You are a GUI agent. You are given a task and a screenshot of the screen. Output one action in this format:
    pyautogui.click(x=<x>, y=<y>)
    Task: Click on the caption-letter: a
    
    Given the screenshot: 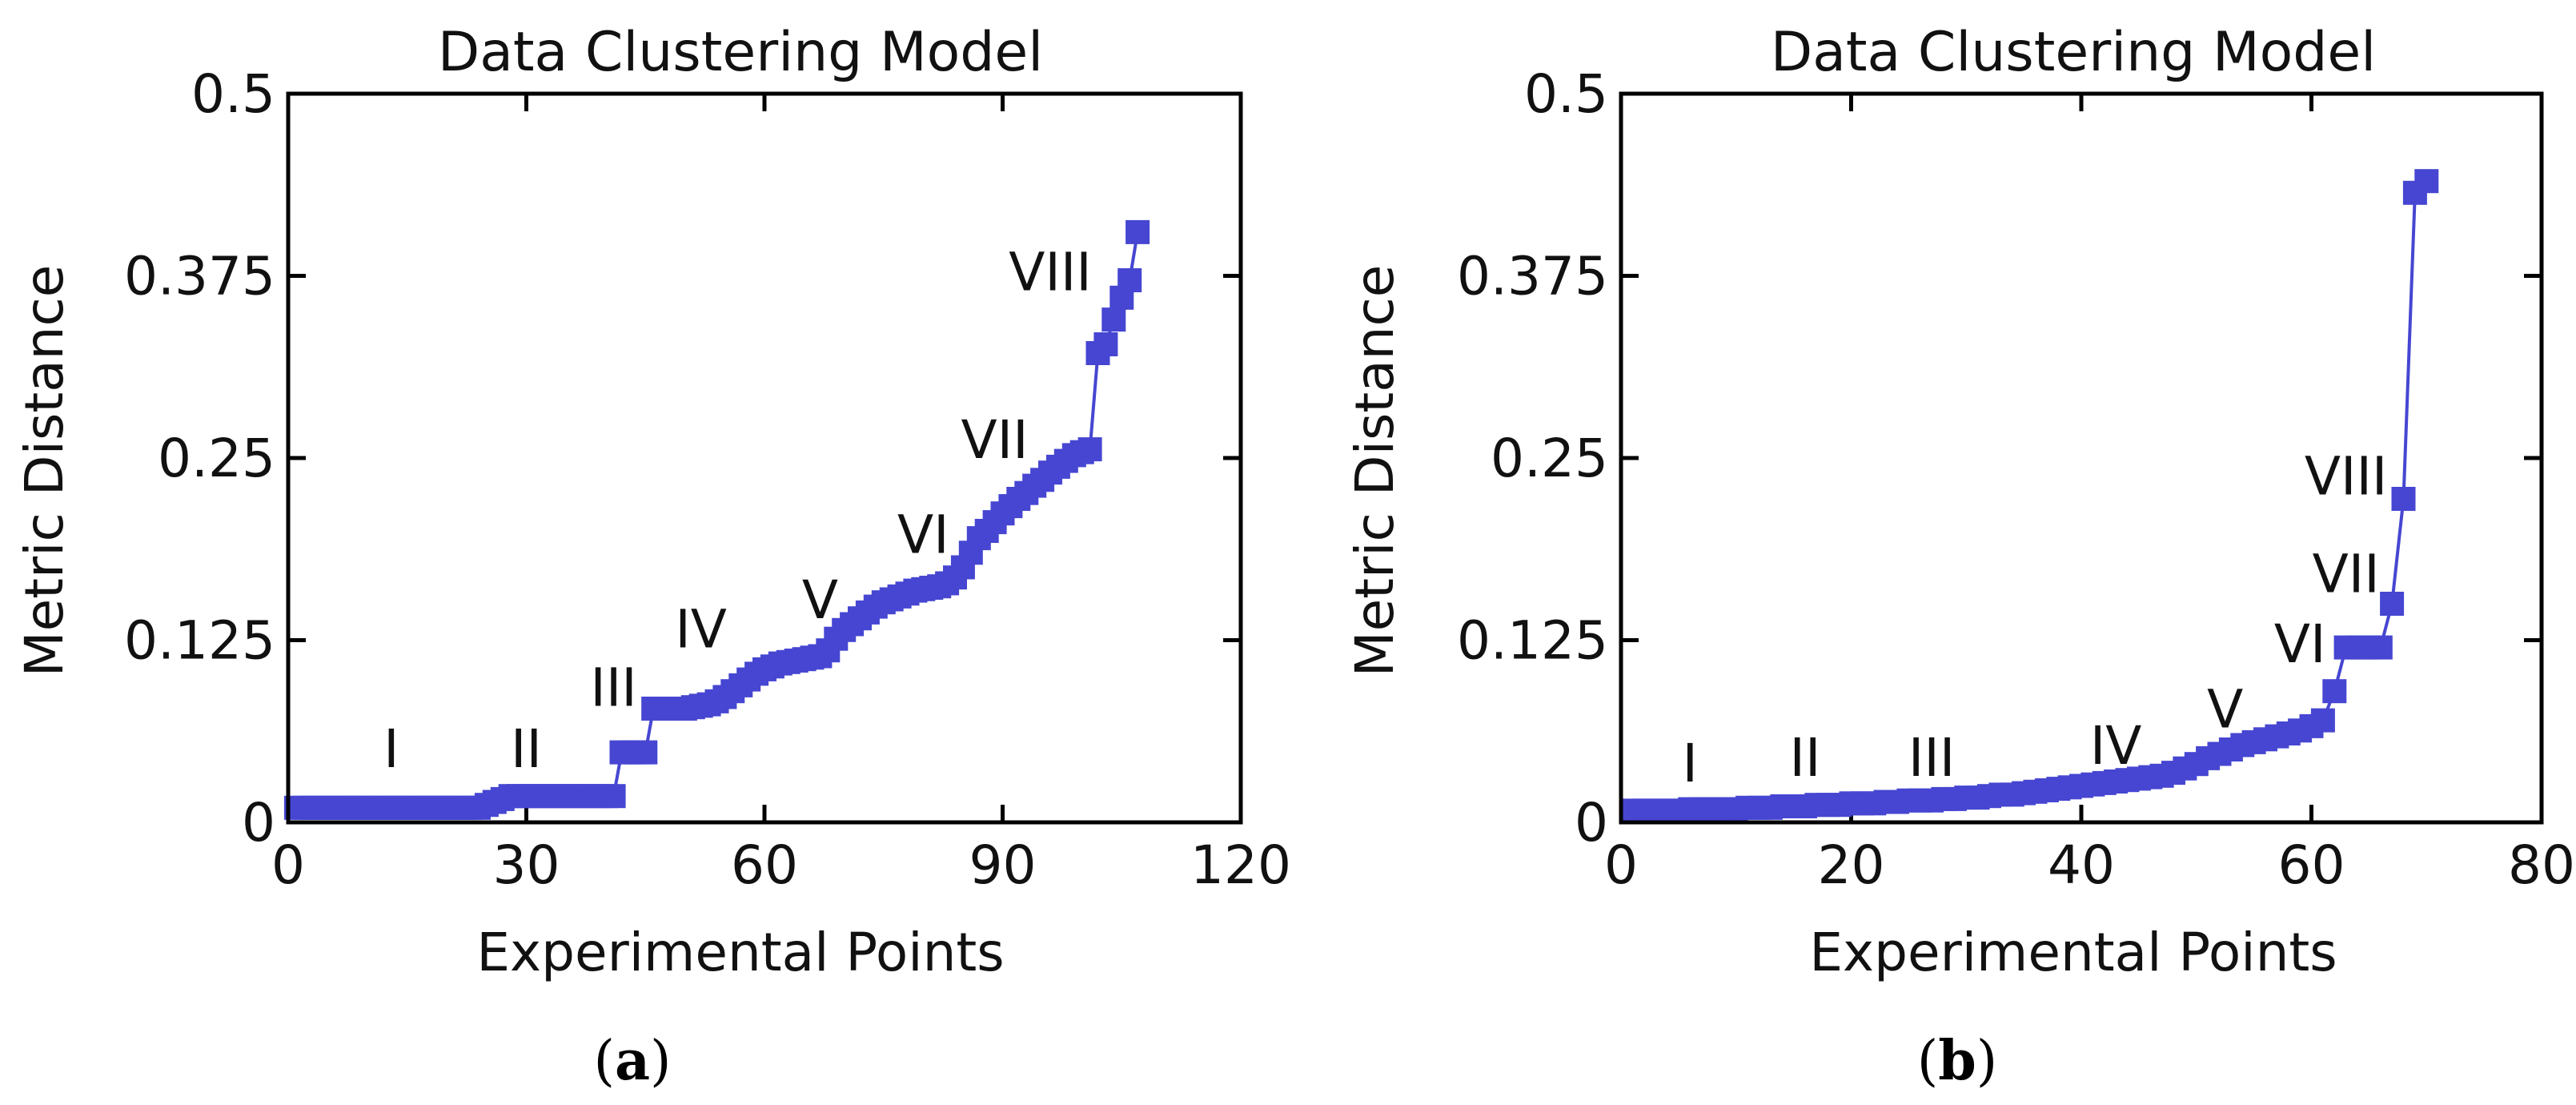 What is the action you would take?
    pyautogui.click(x=632, y=1061)
    